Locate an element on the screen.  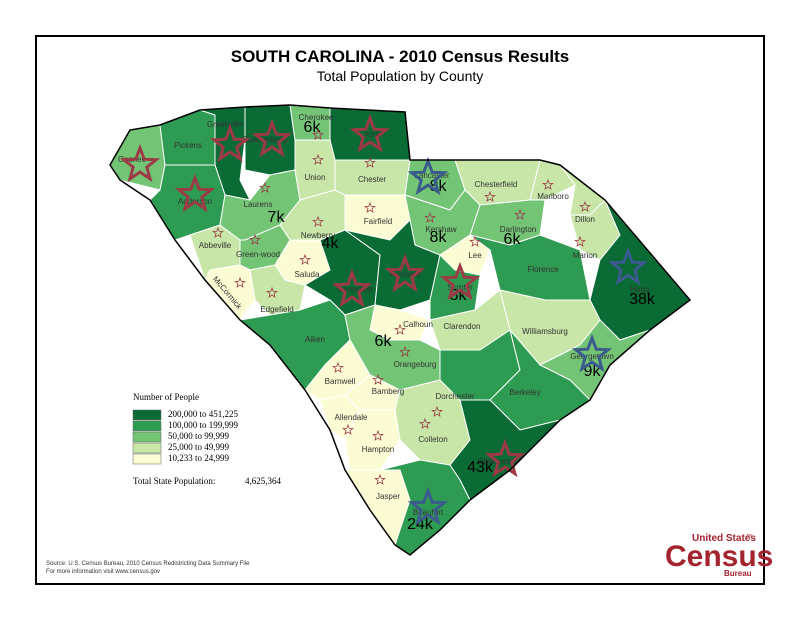
county-label: Green-wood is located at coordinates (258, 254).